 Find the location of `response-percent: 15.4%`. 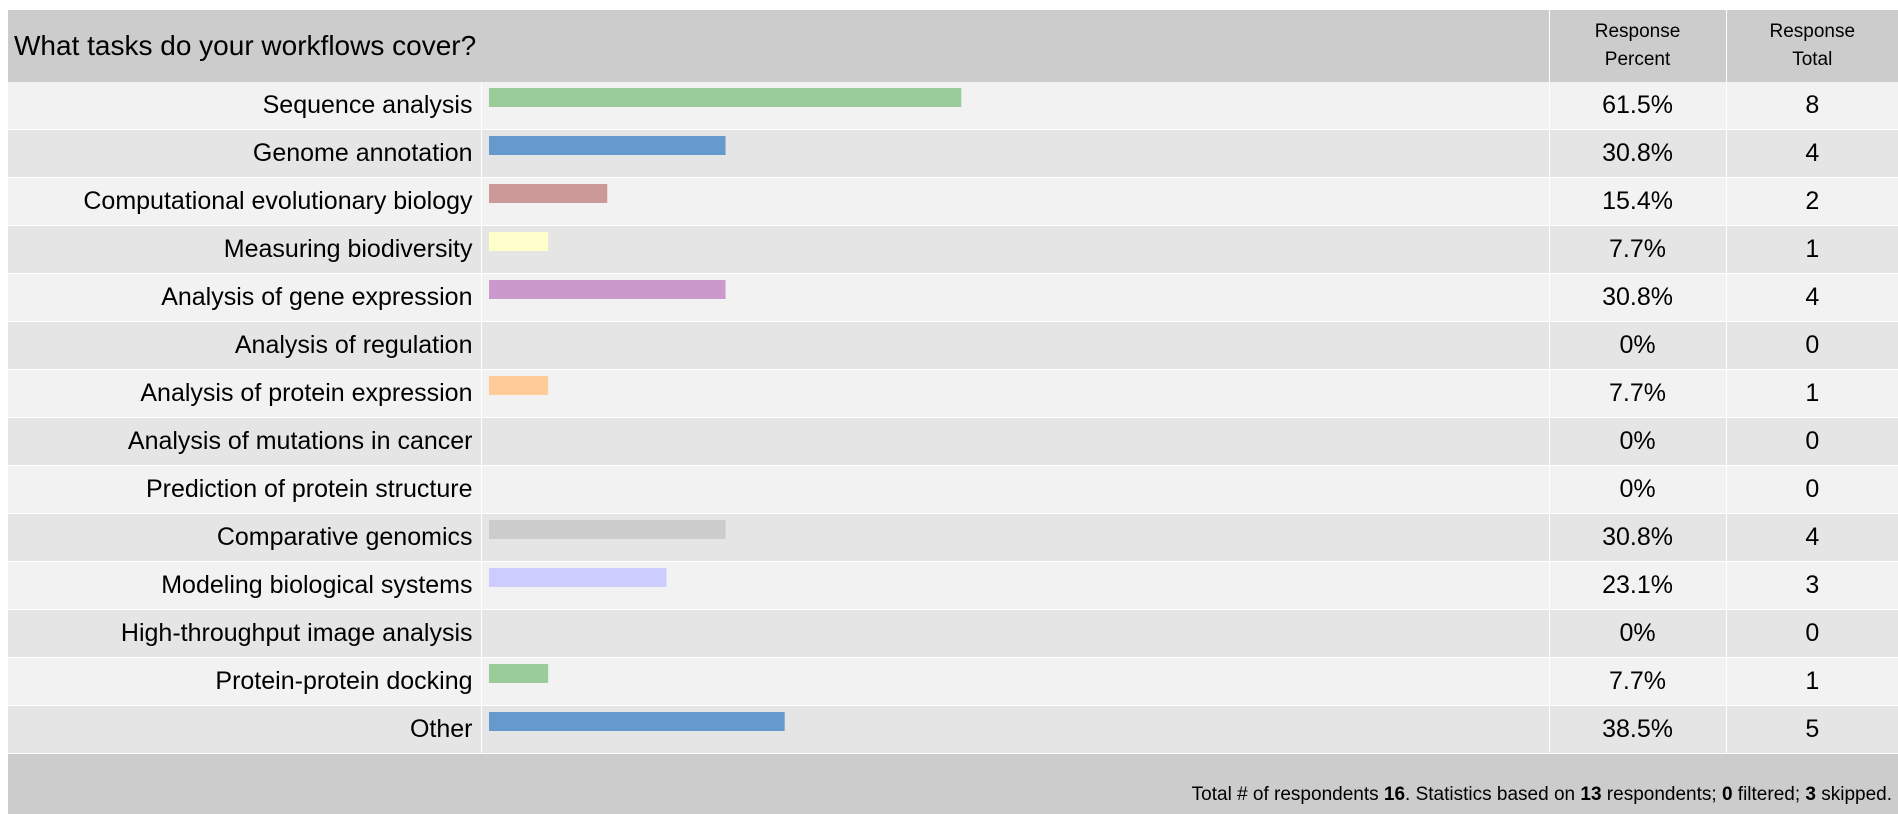

response-percent: 15.4% is located at coordinates (1637, 202).